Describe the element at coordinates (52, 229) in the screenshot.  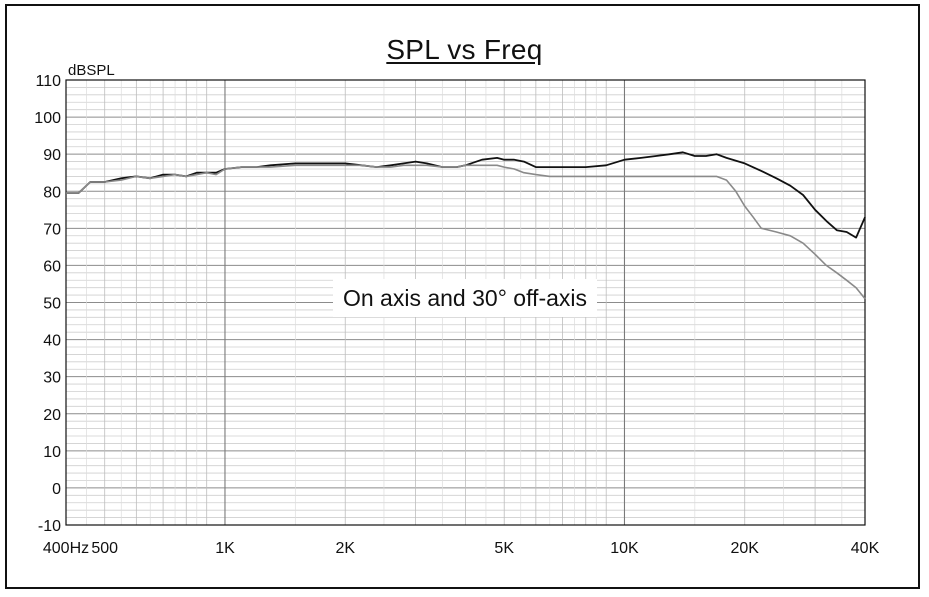
I see `y-tick-label: 70` at that location.